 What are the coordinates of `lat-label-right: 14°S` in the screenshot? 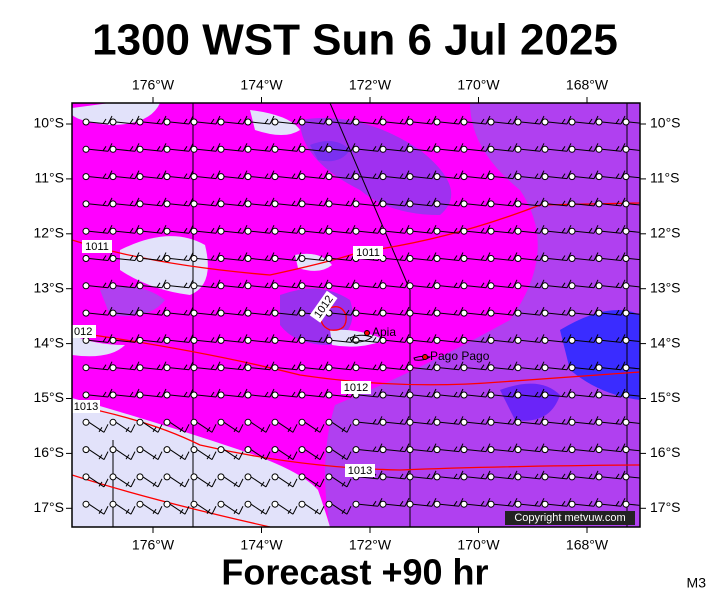 It's located at (665, 342).